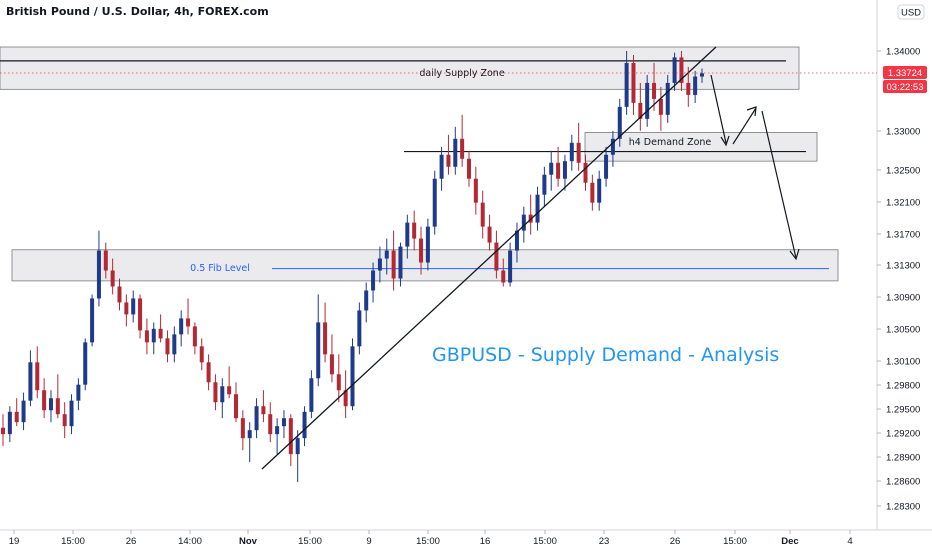 The image size is (932, 550). I want to click on y-tick-label: 1.32100, so click(903, 203).